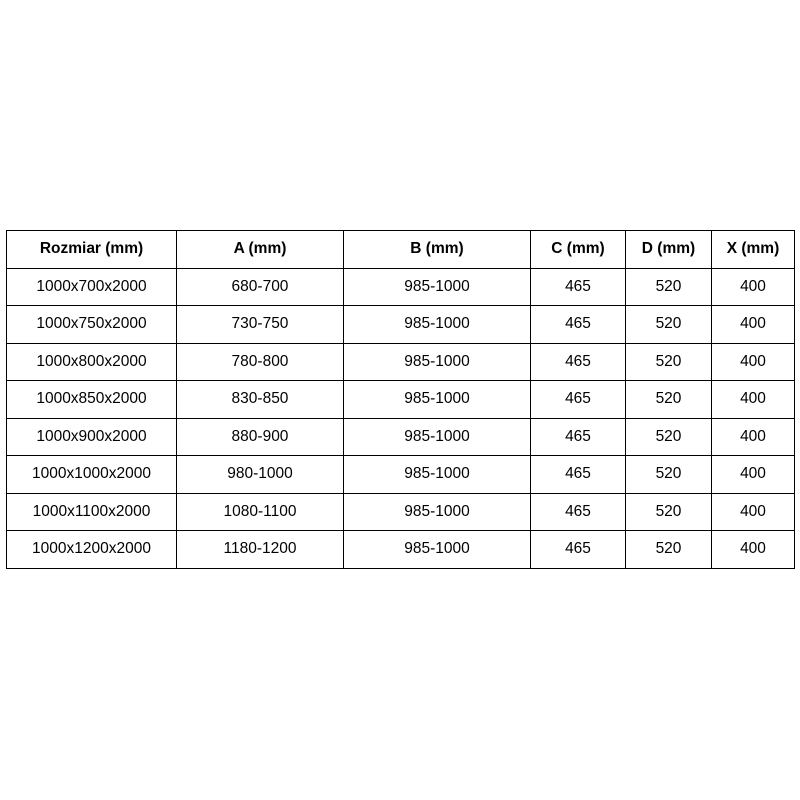 This screenshot has height=800, width=800. Describe the element at coordinates (260, 436) in the screenshot. I see `table-cell: 880-900` at that location.